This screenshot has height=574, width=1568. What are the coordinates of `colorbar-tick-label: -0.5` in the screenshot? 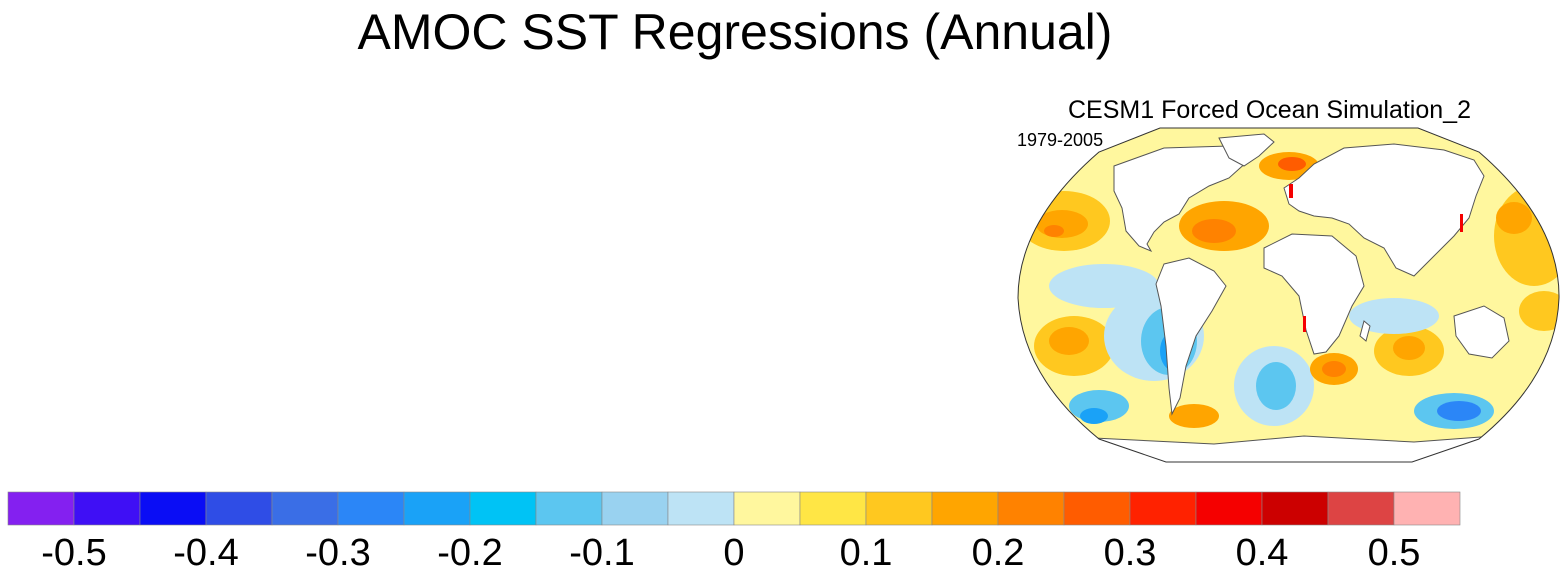 It's located at (73, 553).